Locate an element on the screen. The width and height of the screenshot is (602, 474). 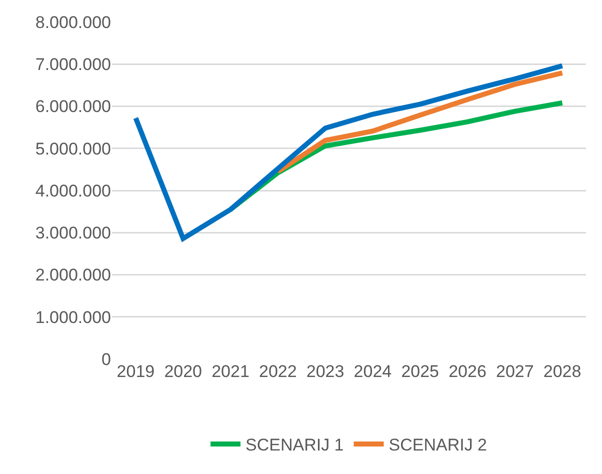
y-tick-label: 0 is located at coordinates (106, 359).